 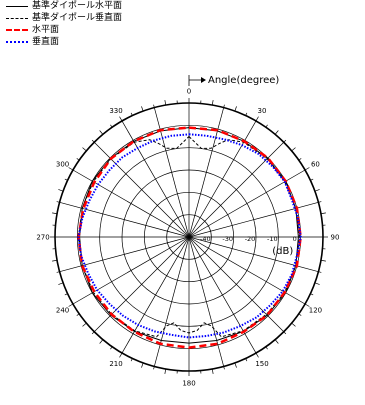 I want to click on angle-tick-label: 0, so click(x=189, y=92).